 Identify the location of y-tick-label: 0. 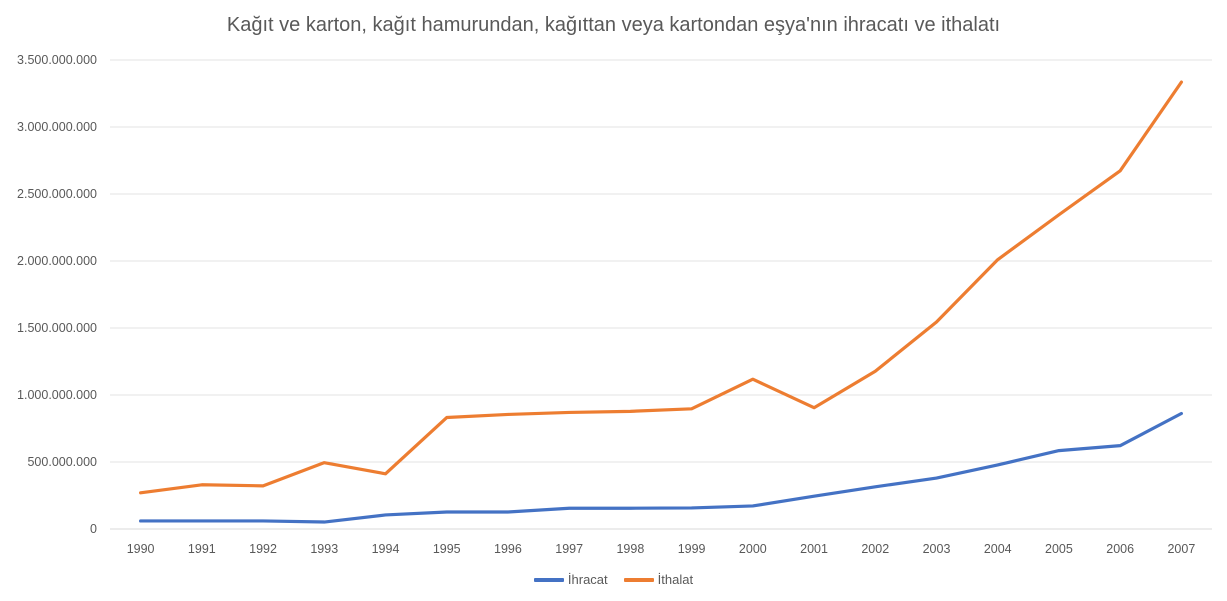
(93, 529).